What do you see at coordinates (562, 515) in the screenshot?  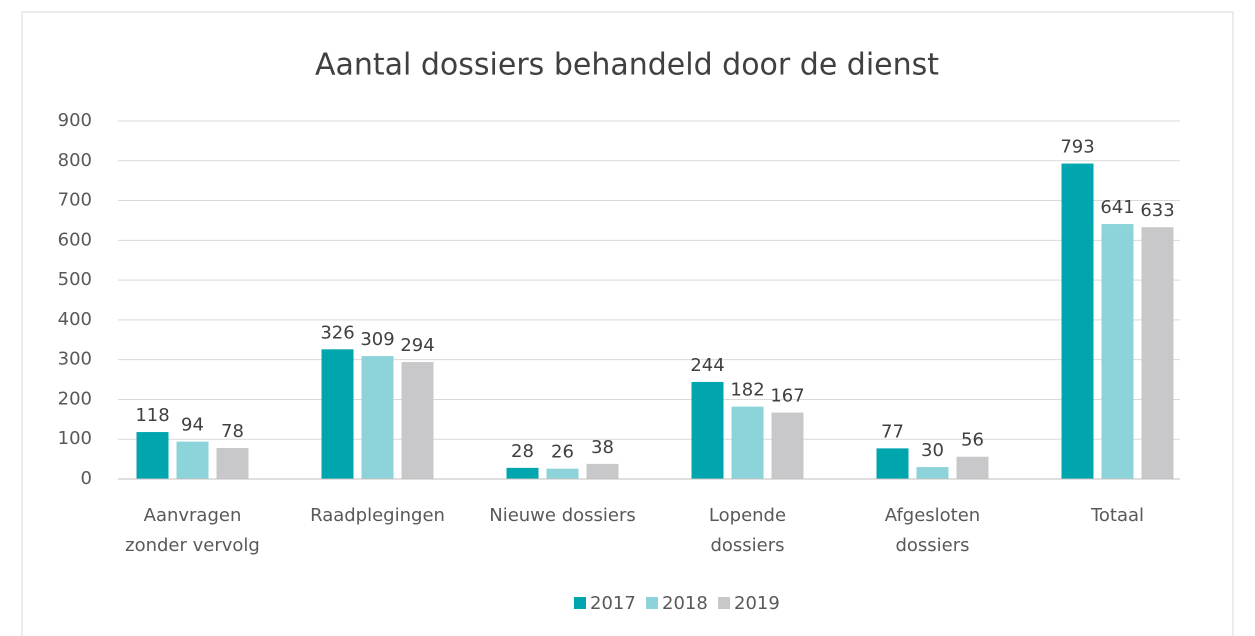 I see `x-tick-label: Nieuwe dossiers` at bounding box center [562, 515].